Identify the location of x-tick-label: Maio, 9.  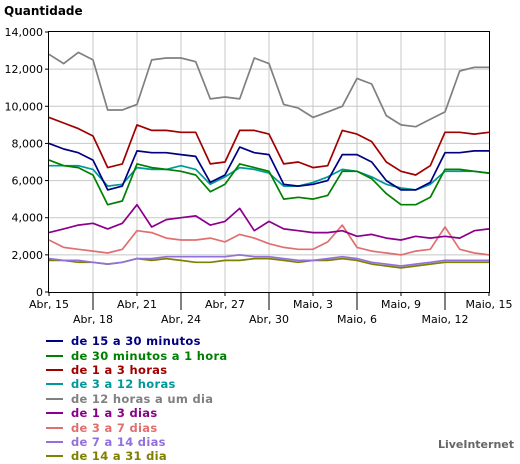
(401, 304).